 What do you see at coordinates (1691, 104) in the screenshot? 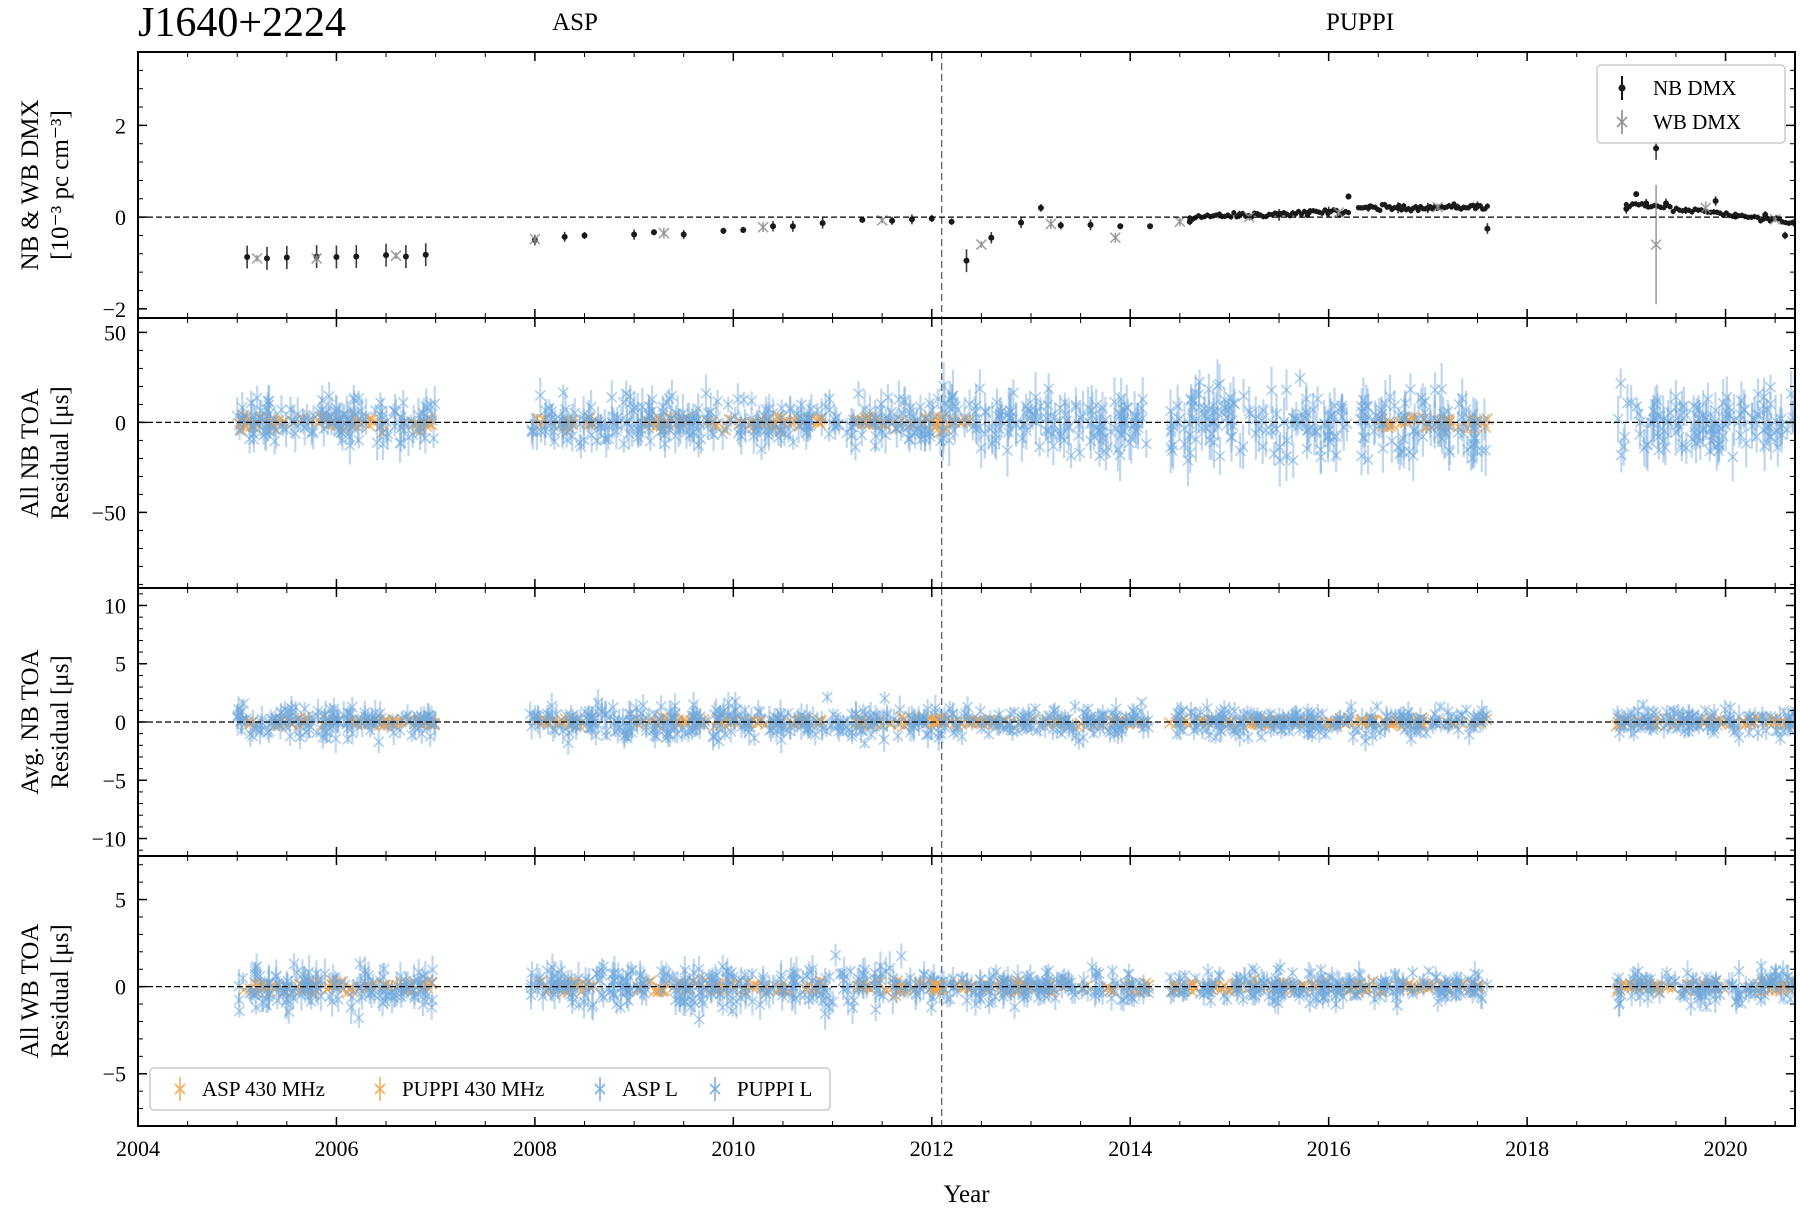
I see `legend: NB DMX WB DMX` at bounding box center [1691, 104].